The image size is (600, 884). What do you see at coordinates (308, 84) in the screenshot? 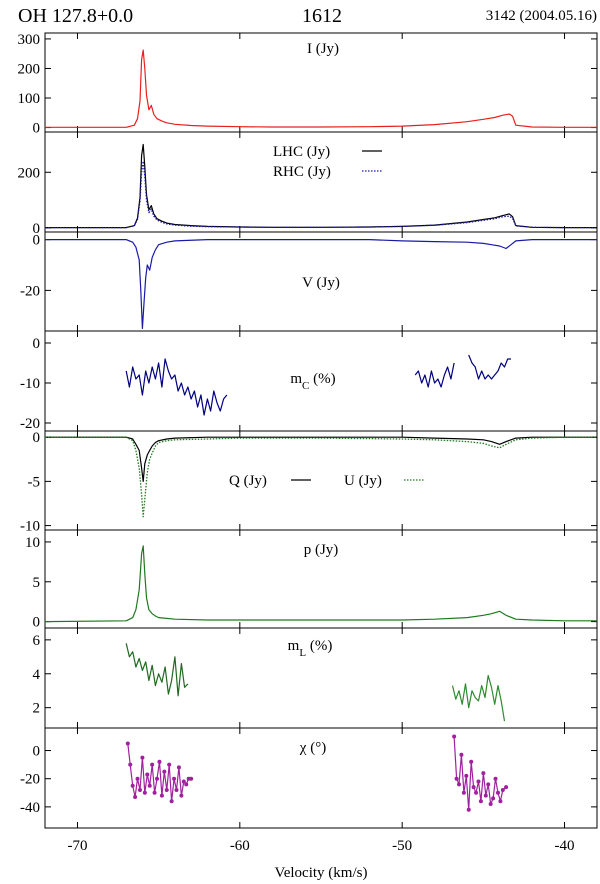
I see `panel-I: 0 100 200 300 I (Jy)` at bounding box center [308, 84].